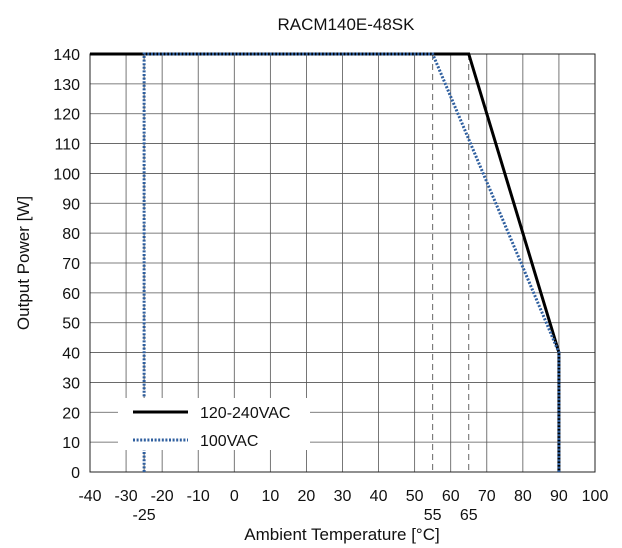 The height and width of the screenshot is (548, 622). I want to click on y-tick-label: 30, so click(71, 383).